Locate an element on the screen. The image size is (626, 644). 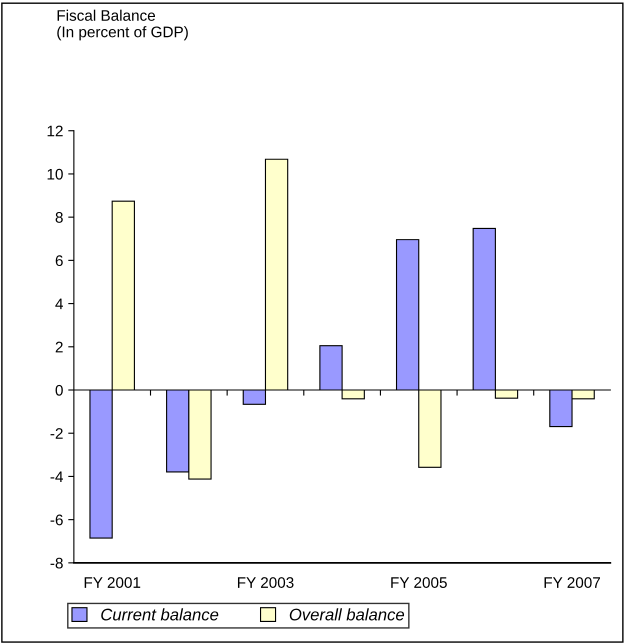
x-tick-label: FY 2005 is located at coordinates (419, 582).